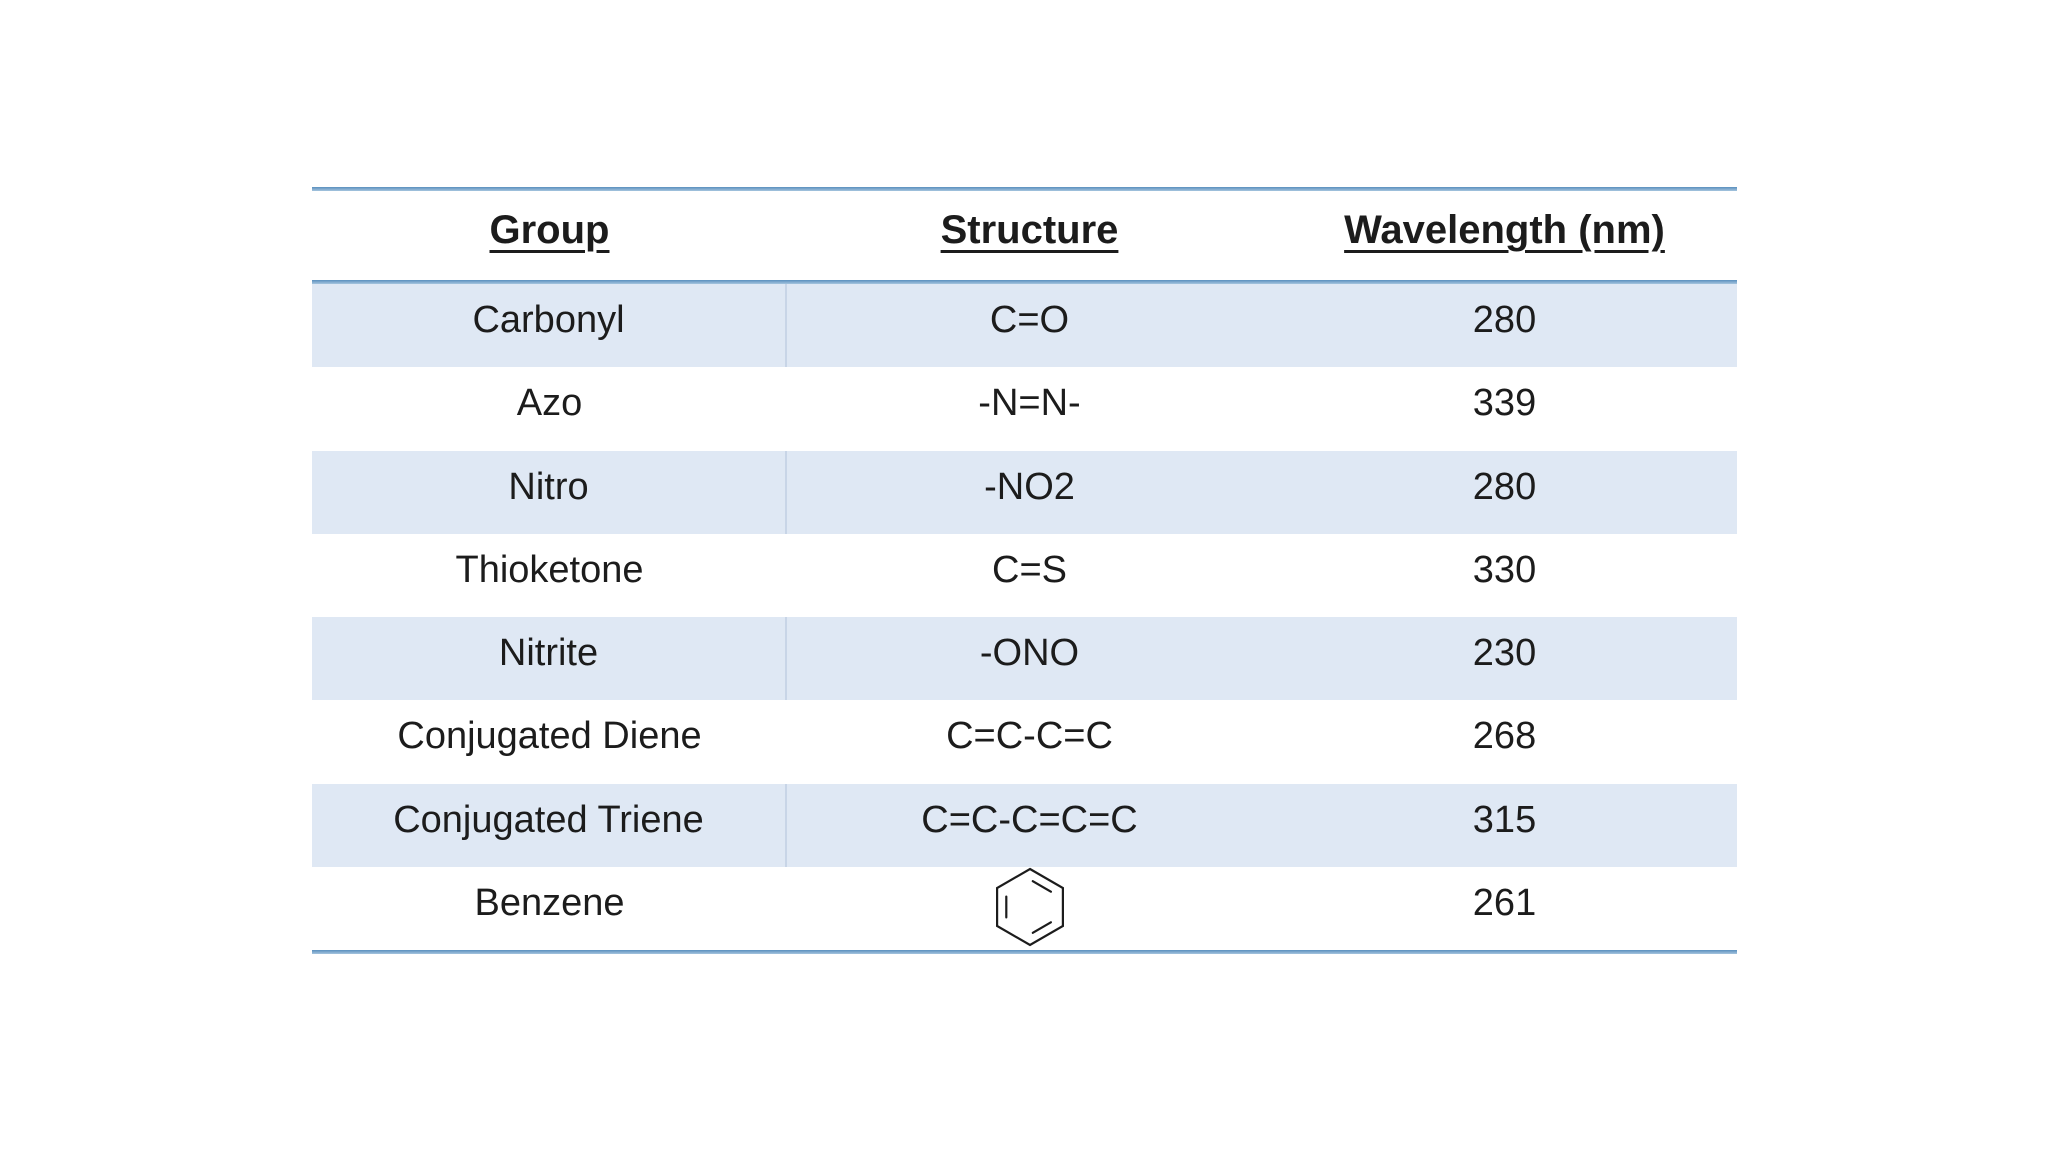 This screenshot has height=1152, width=2048. What do you see at coordinates (1029, 819) in the screenshot?
I see `structure-cell: C=C-C=C=C` at bounding box center [1029, 819].